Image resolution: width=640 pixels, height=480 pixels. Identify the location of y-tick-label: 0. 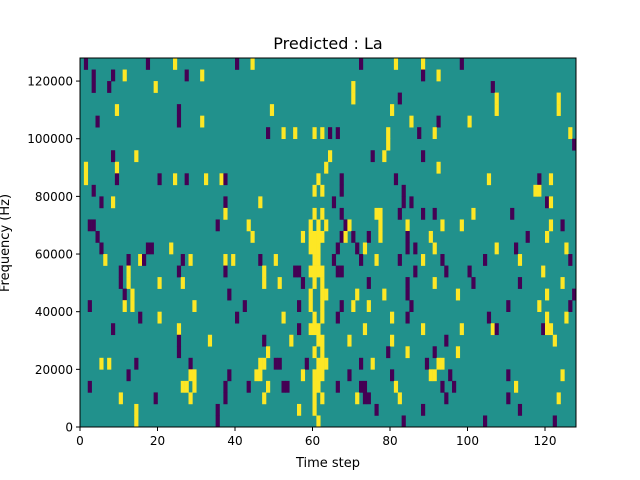
(69, 428).